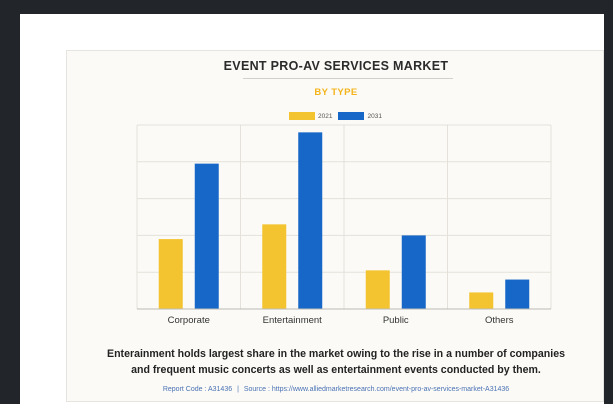  Describe the element at coordinates (170, 274) in the screenshot. I see `bar-2021-corporate` at that location.